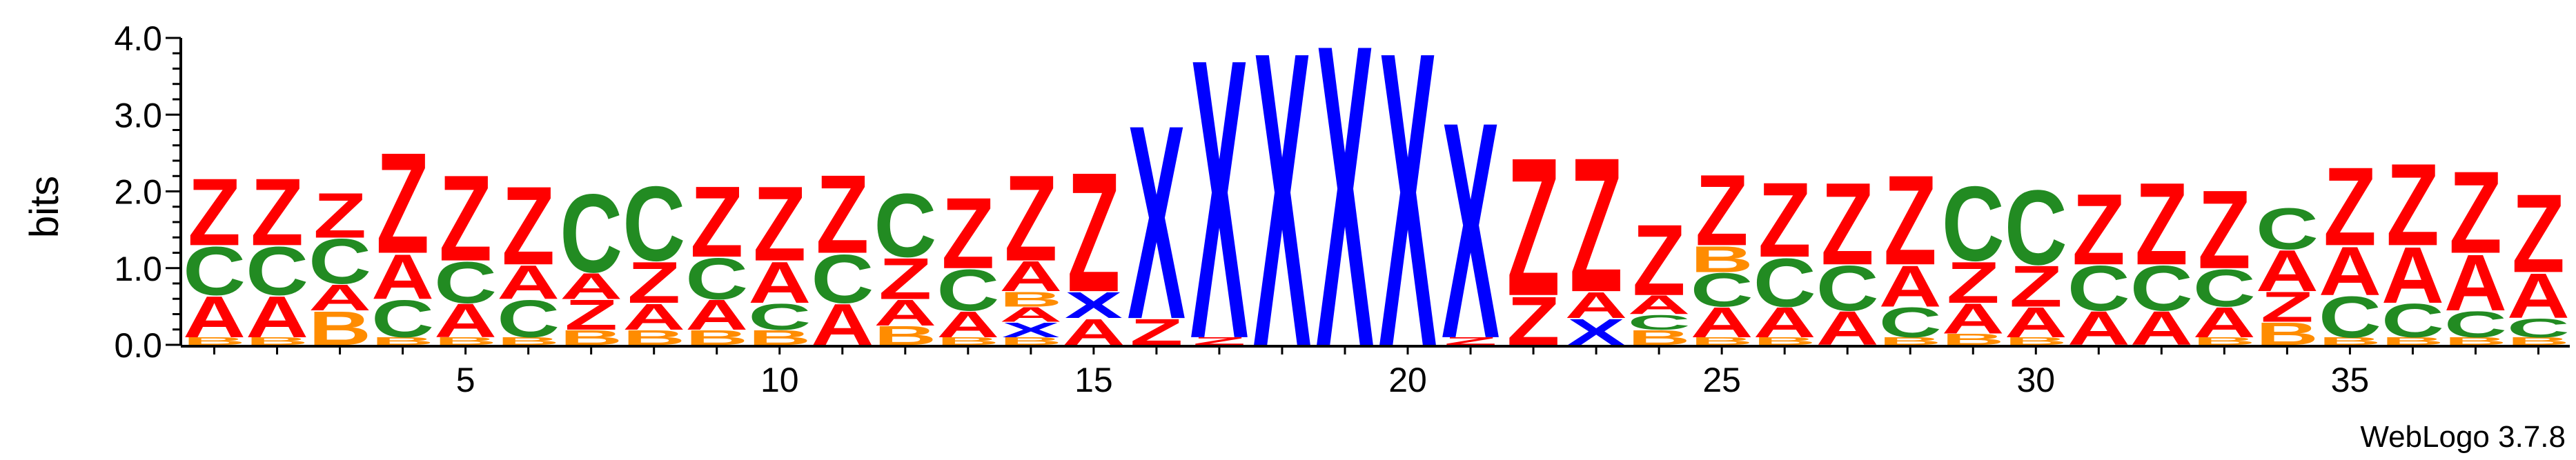  Describe the element at coordinates (138, 345) in the screenshot. I see `y-tick-label: 0.0` at that location.